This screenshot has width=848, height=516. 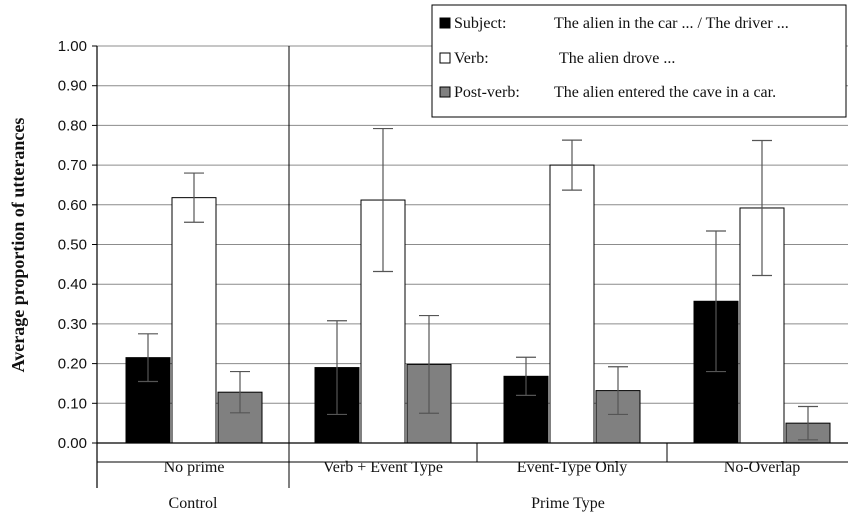 I want to click on legend-name: Subject:, so click(x=480, y=23).